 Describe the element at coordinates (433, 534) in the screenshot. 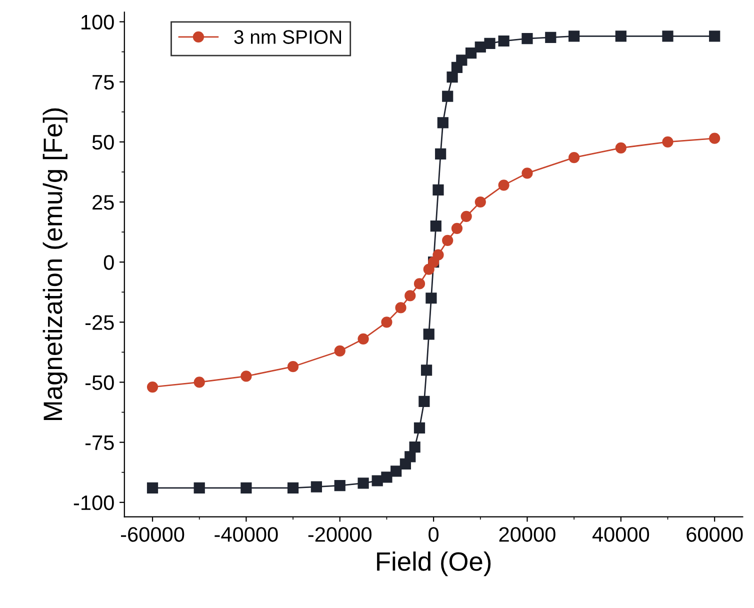

I see `x-tick-label: 0` at that location.